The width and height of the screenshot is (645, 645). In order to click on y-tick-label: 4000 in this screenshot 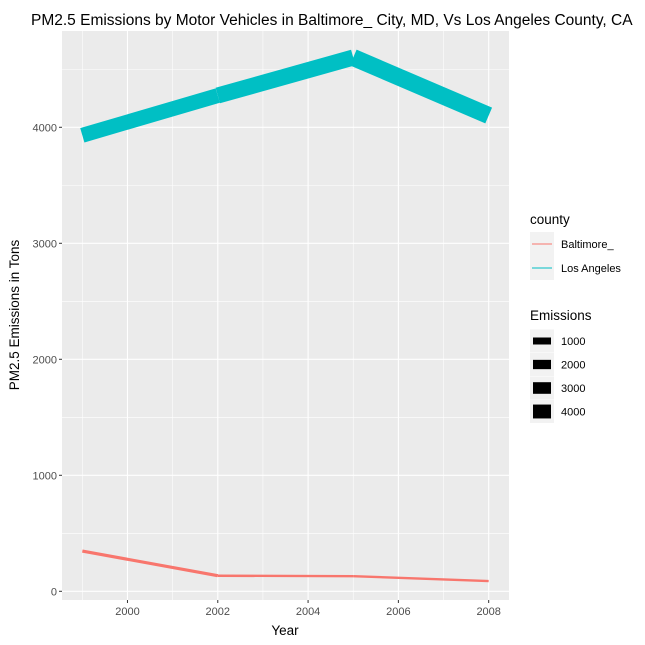, I will do `click(45, 128)`.